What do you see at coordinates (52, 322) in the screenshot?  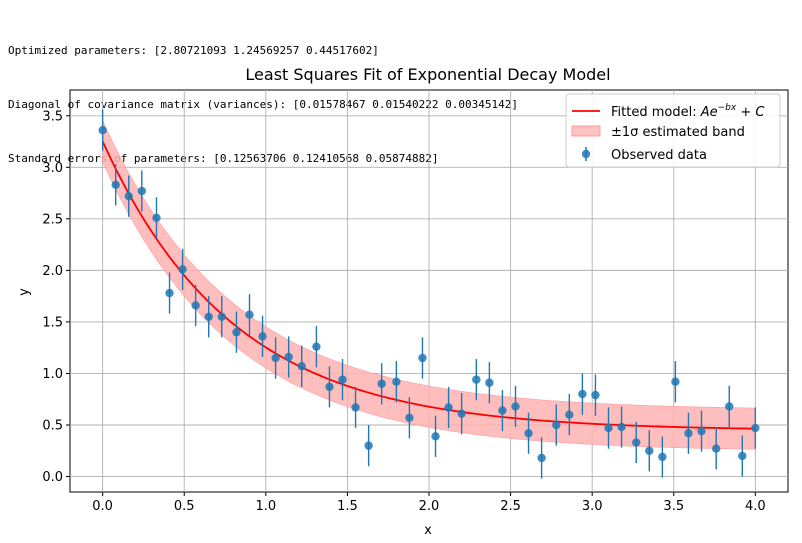 I see `y-tick-label: 1.5` at bounding box center [52, 322].